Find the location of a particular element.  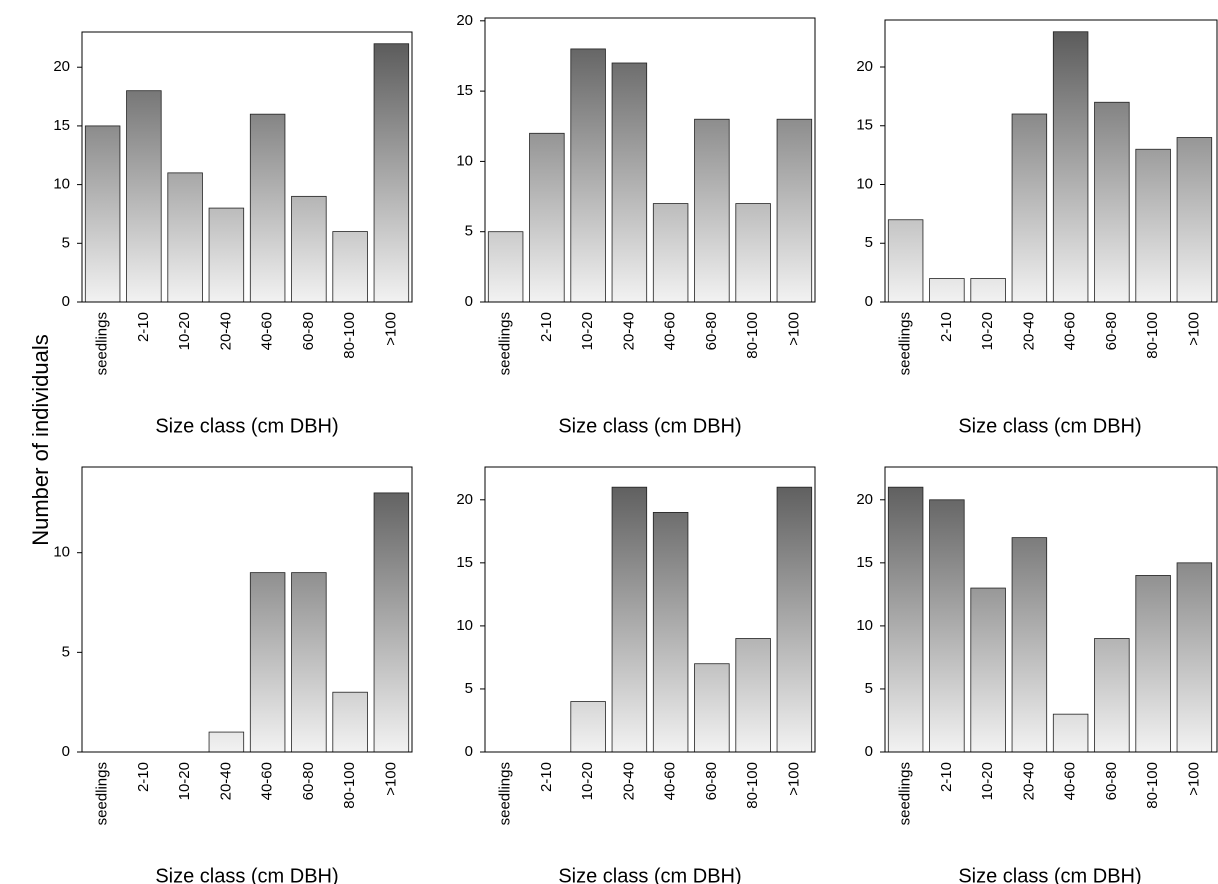

x-tick-label: 10-20 is located at coordinates (184, 781).